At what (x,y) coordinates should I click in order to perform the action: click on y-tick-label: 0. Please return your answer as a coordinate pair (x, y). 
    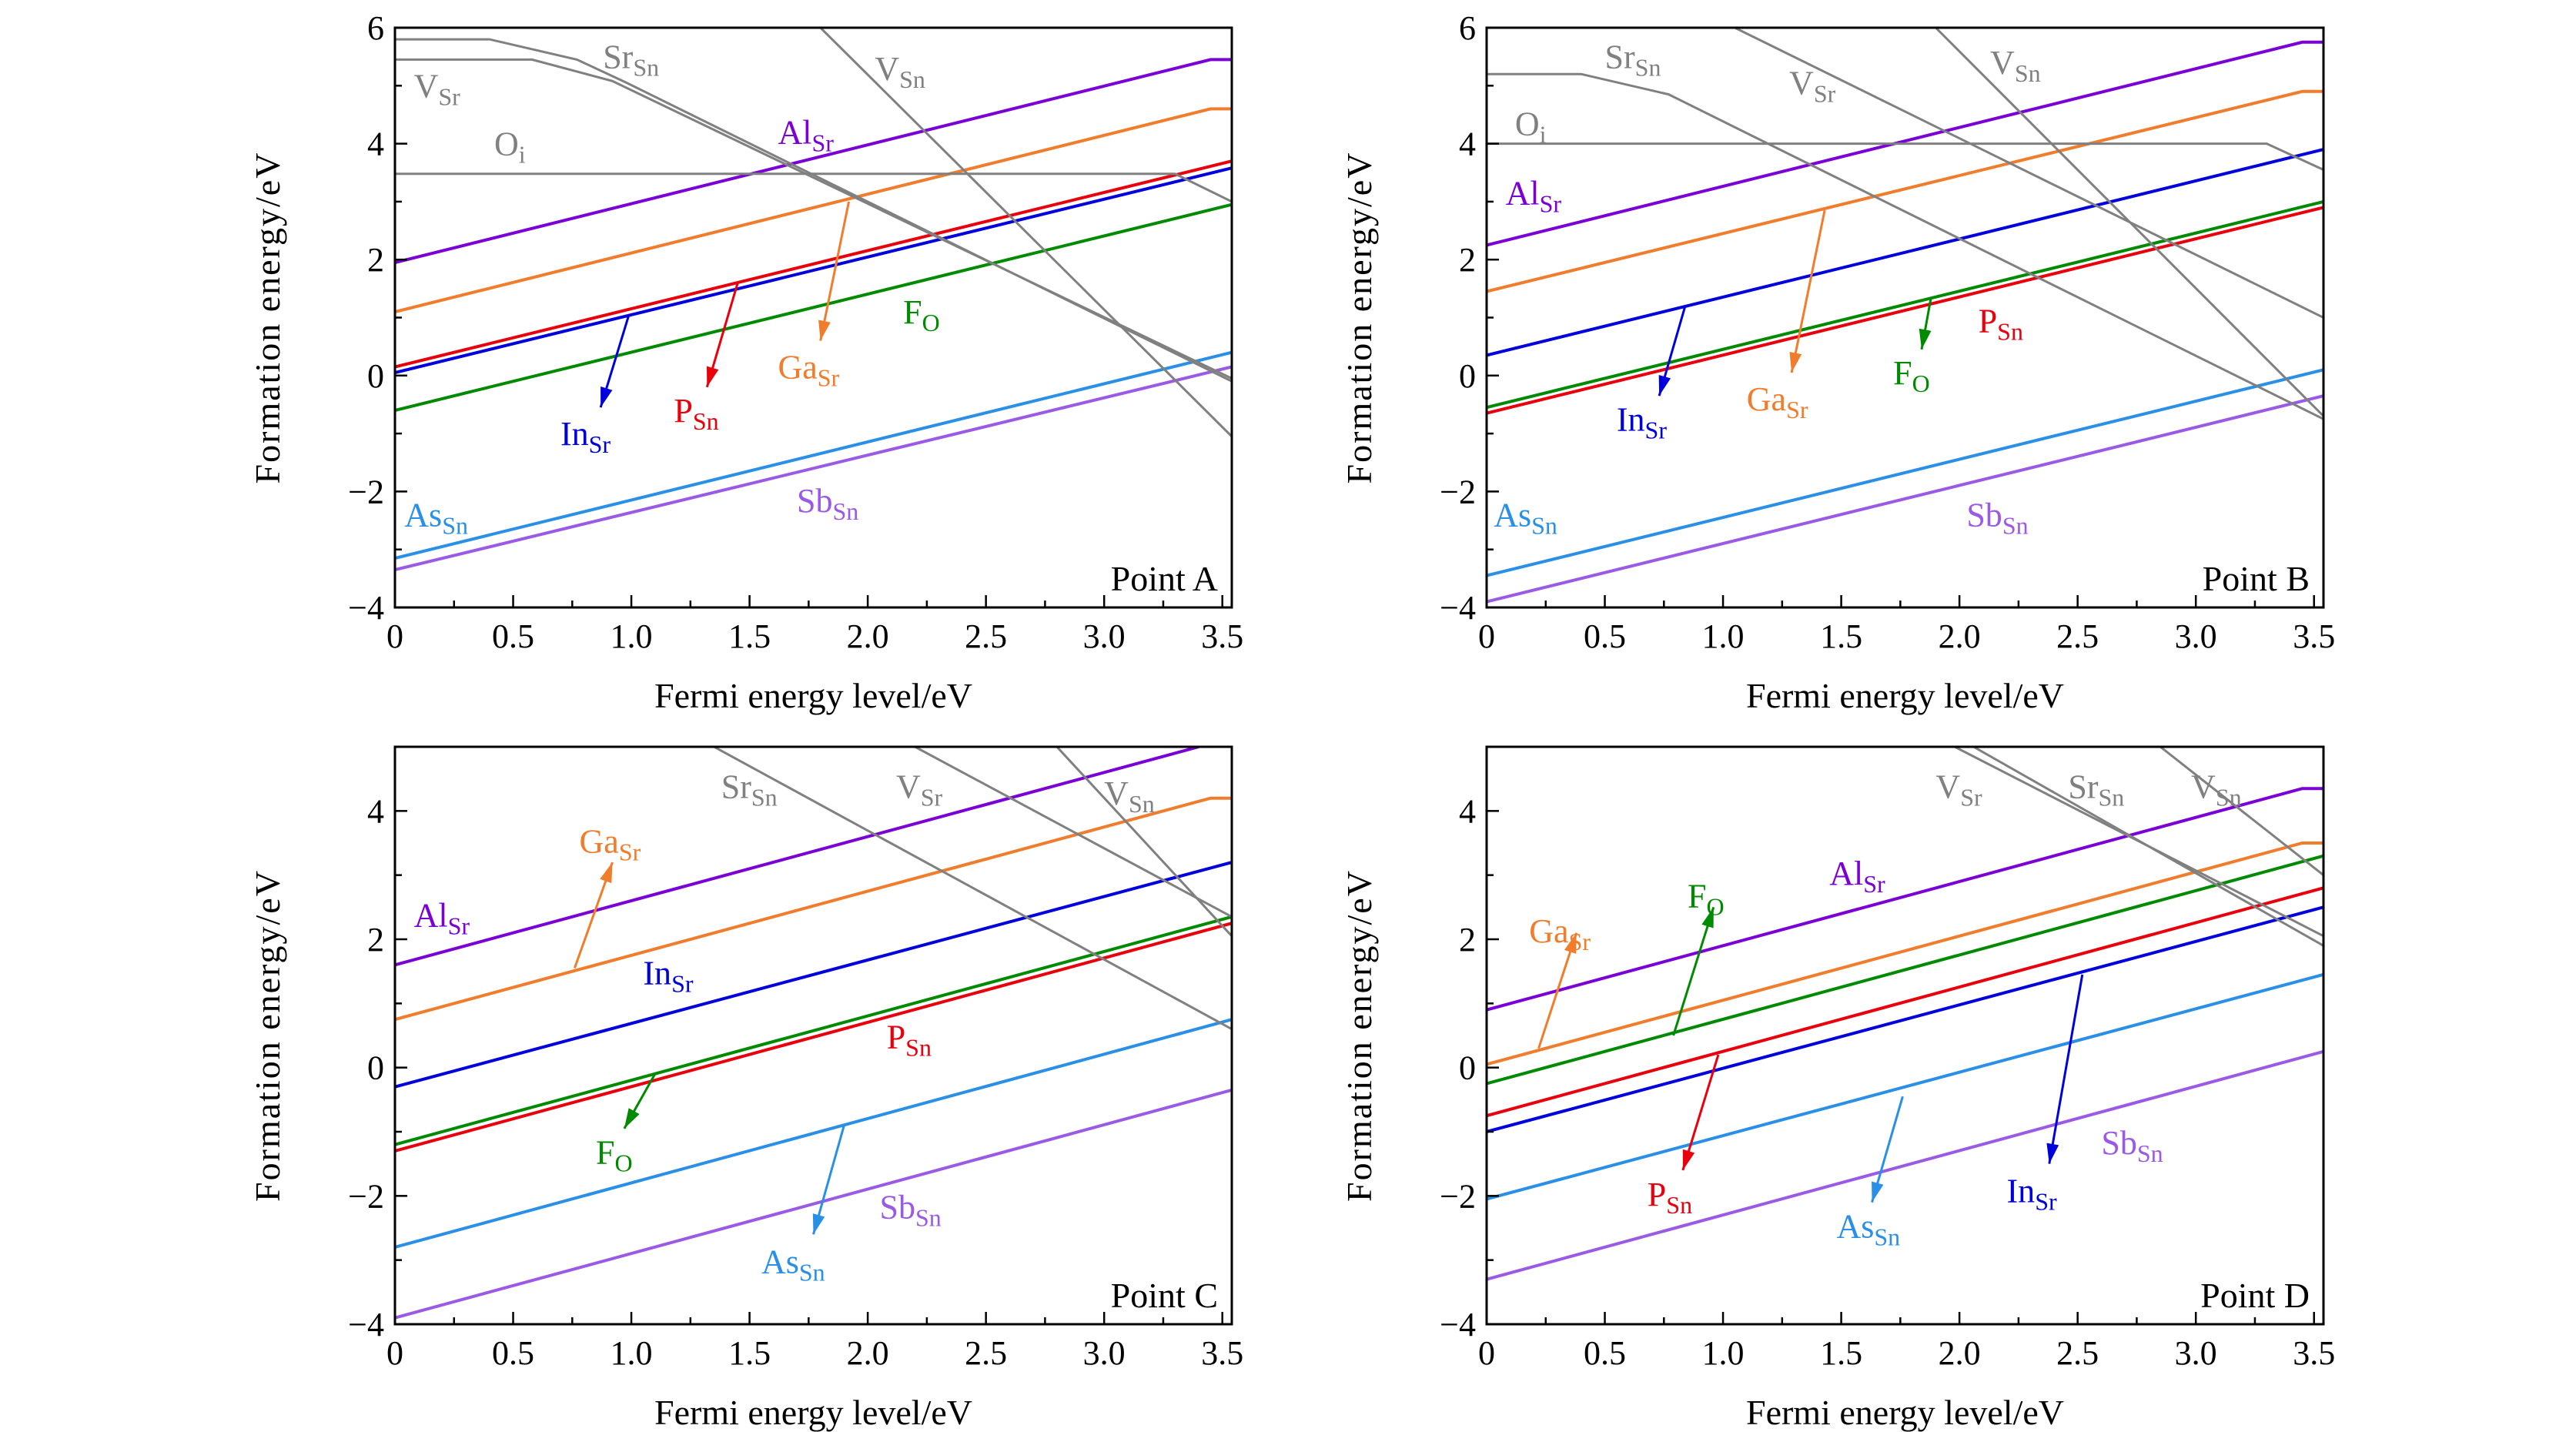
    Looking at the image, I should click on (376, 376).